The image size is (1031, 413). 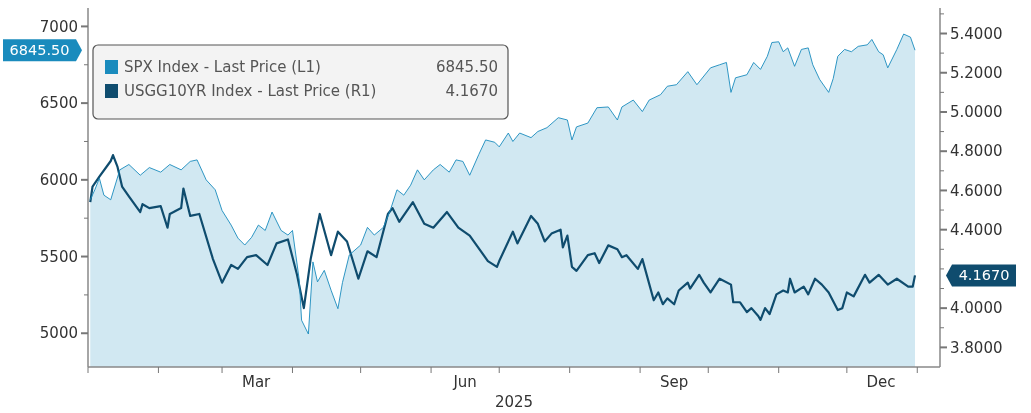 I want to click on y-tick-label: 7000, so click(x=58, y=26).